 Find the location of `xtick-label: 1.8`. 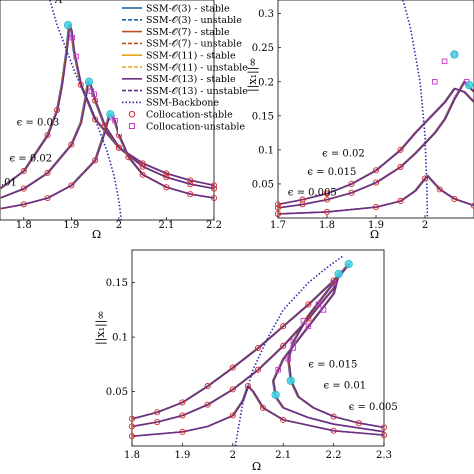

xtick-label: 1.8 is located at coordinates (132, 455).